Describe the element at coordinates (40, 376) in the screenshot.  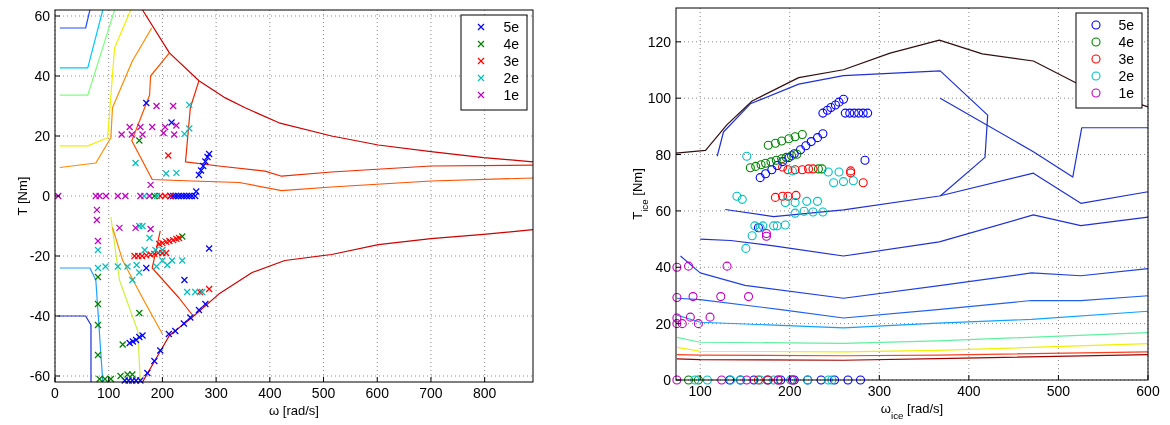
I see `y-tick-label: -60` at that location.